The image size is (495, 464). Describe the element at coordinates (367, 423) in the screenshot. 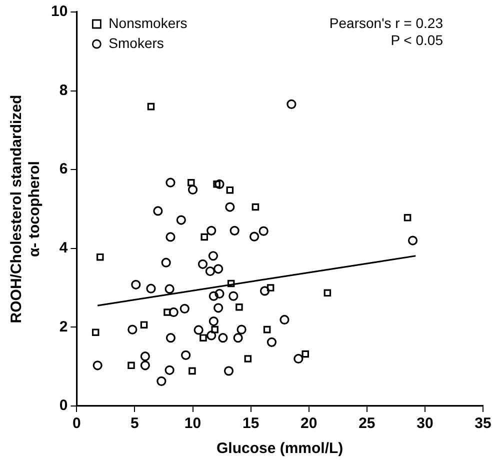

I see `x-tick-label: 25` at that location.